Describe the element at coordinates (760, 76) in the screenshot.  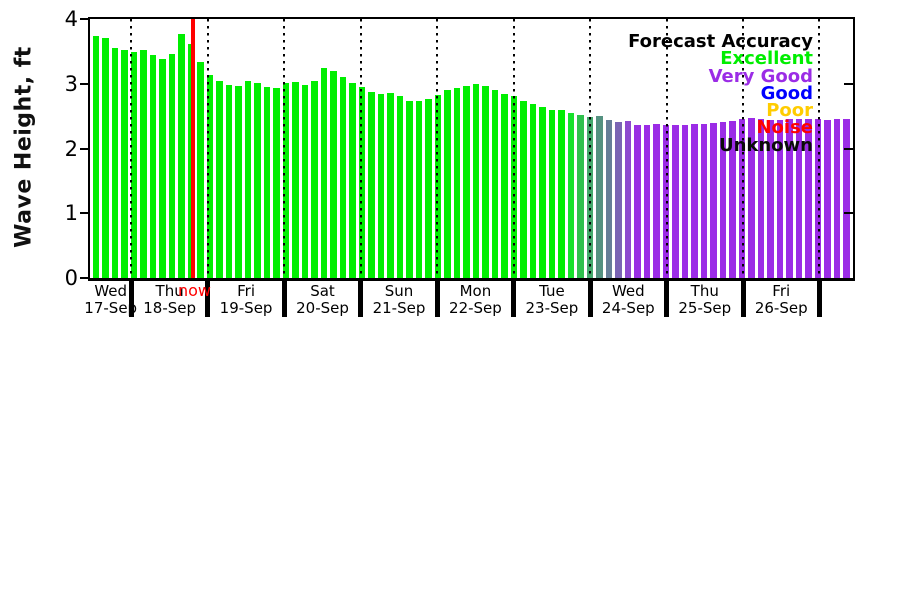
I see `legend-entry-very-good: Very Good` at that location.